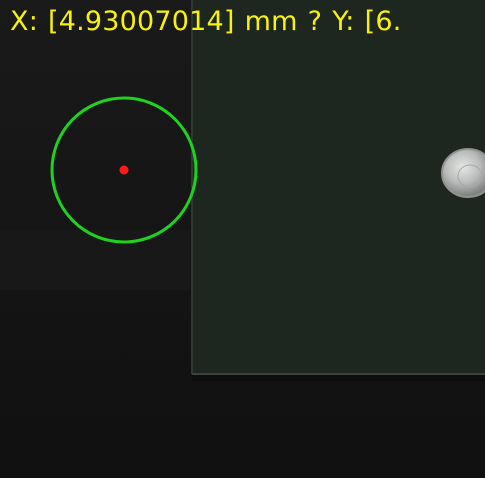 The image size is (485, 478). What do you see at coordinates (463, 173) in the screenshot?
I see `coin-icon` at bounding box center [463, 173].